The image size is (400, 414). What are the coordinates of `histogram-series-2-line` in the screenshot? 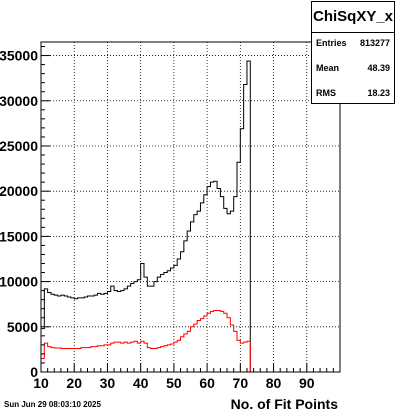 It's located at (190, 341).